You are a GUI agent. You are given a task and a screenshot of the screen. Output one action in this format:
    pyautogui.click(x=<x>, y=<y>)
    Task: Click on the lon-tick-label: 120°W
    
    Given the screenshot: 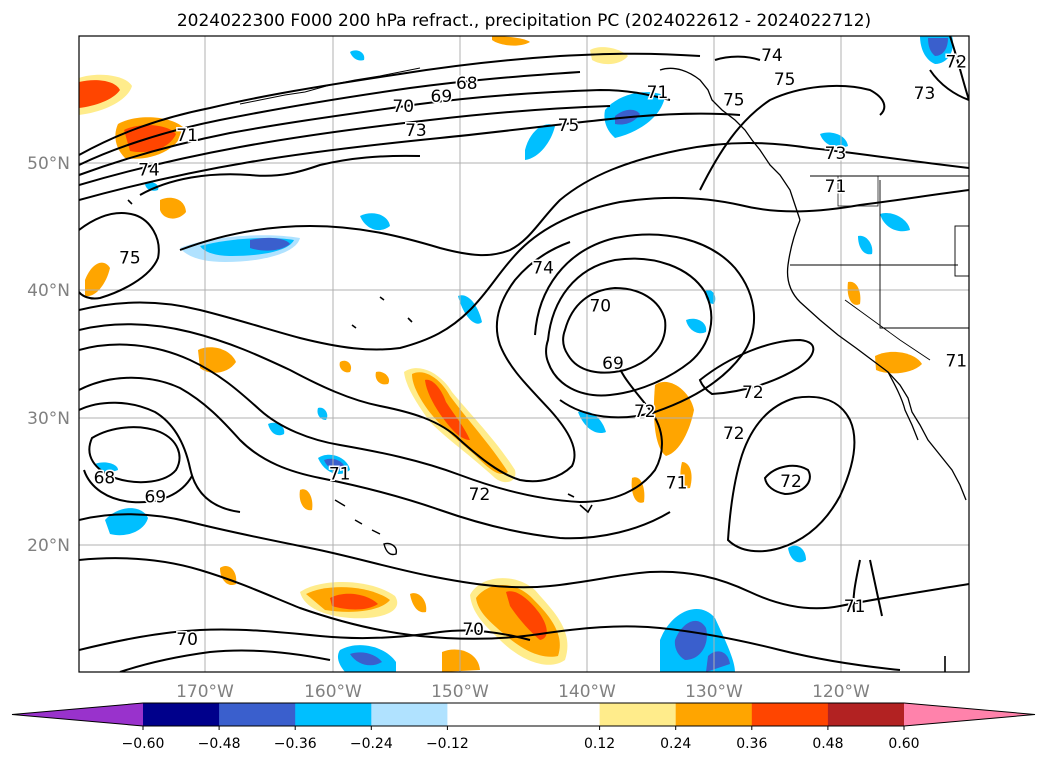 What is the action you would take?
    pyautogui.click(x=841, y=692)
    